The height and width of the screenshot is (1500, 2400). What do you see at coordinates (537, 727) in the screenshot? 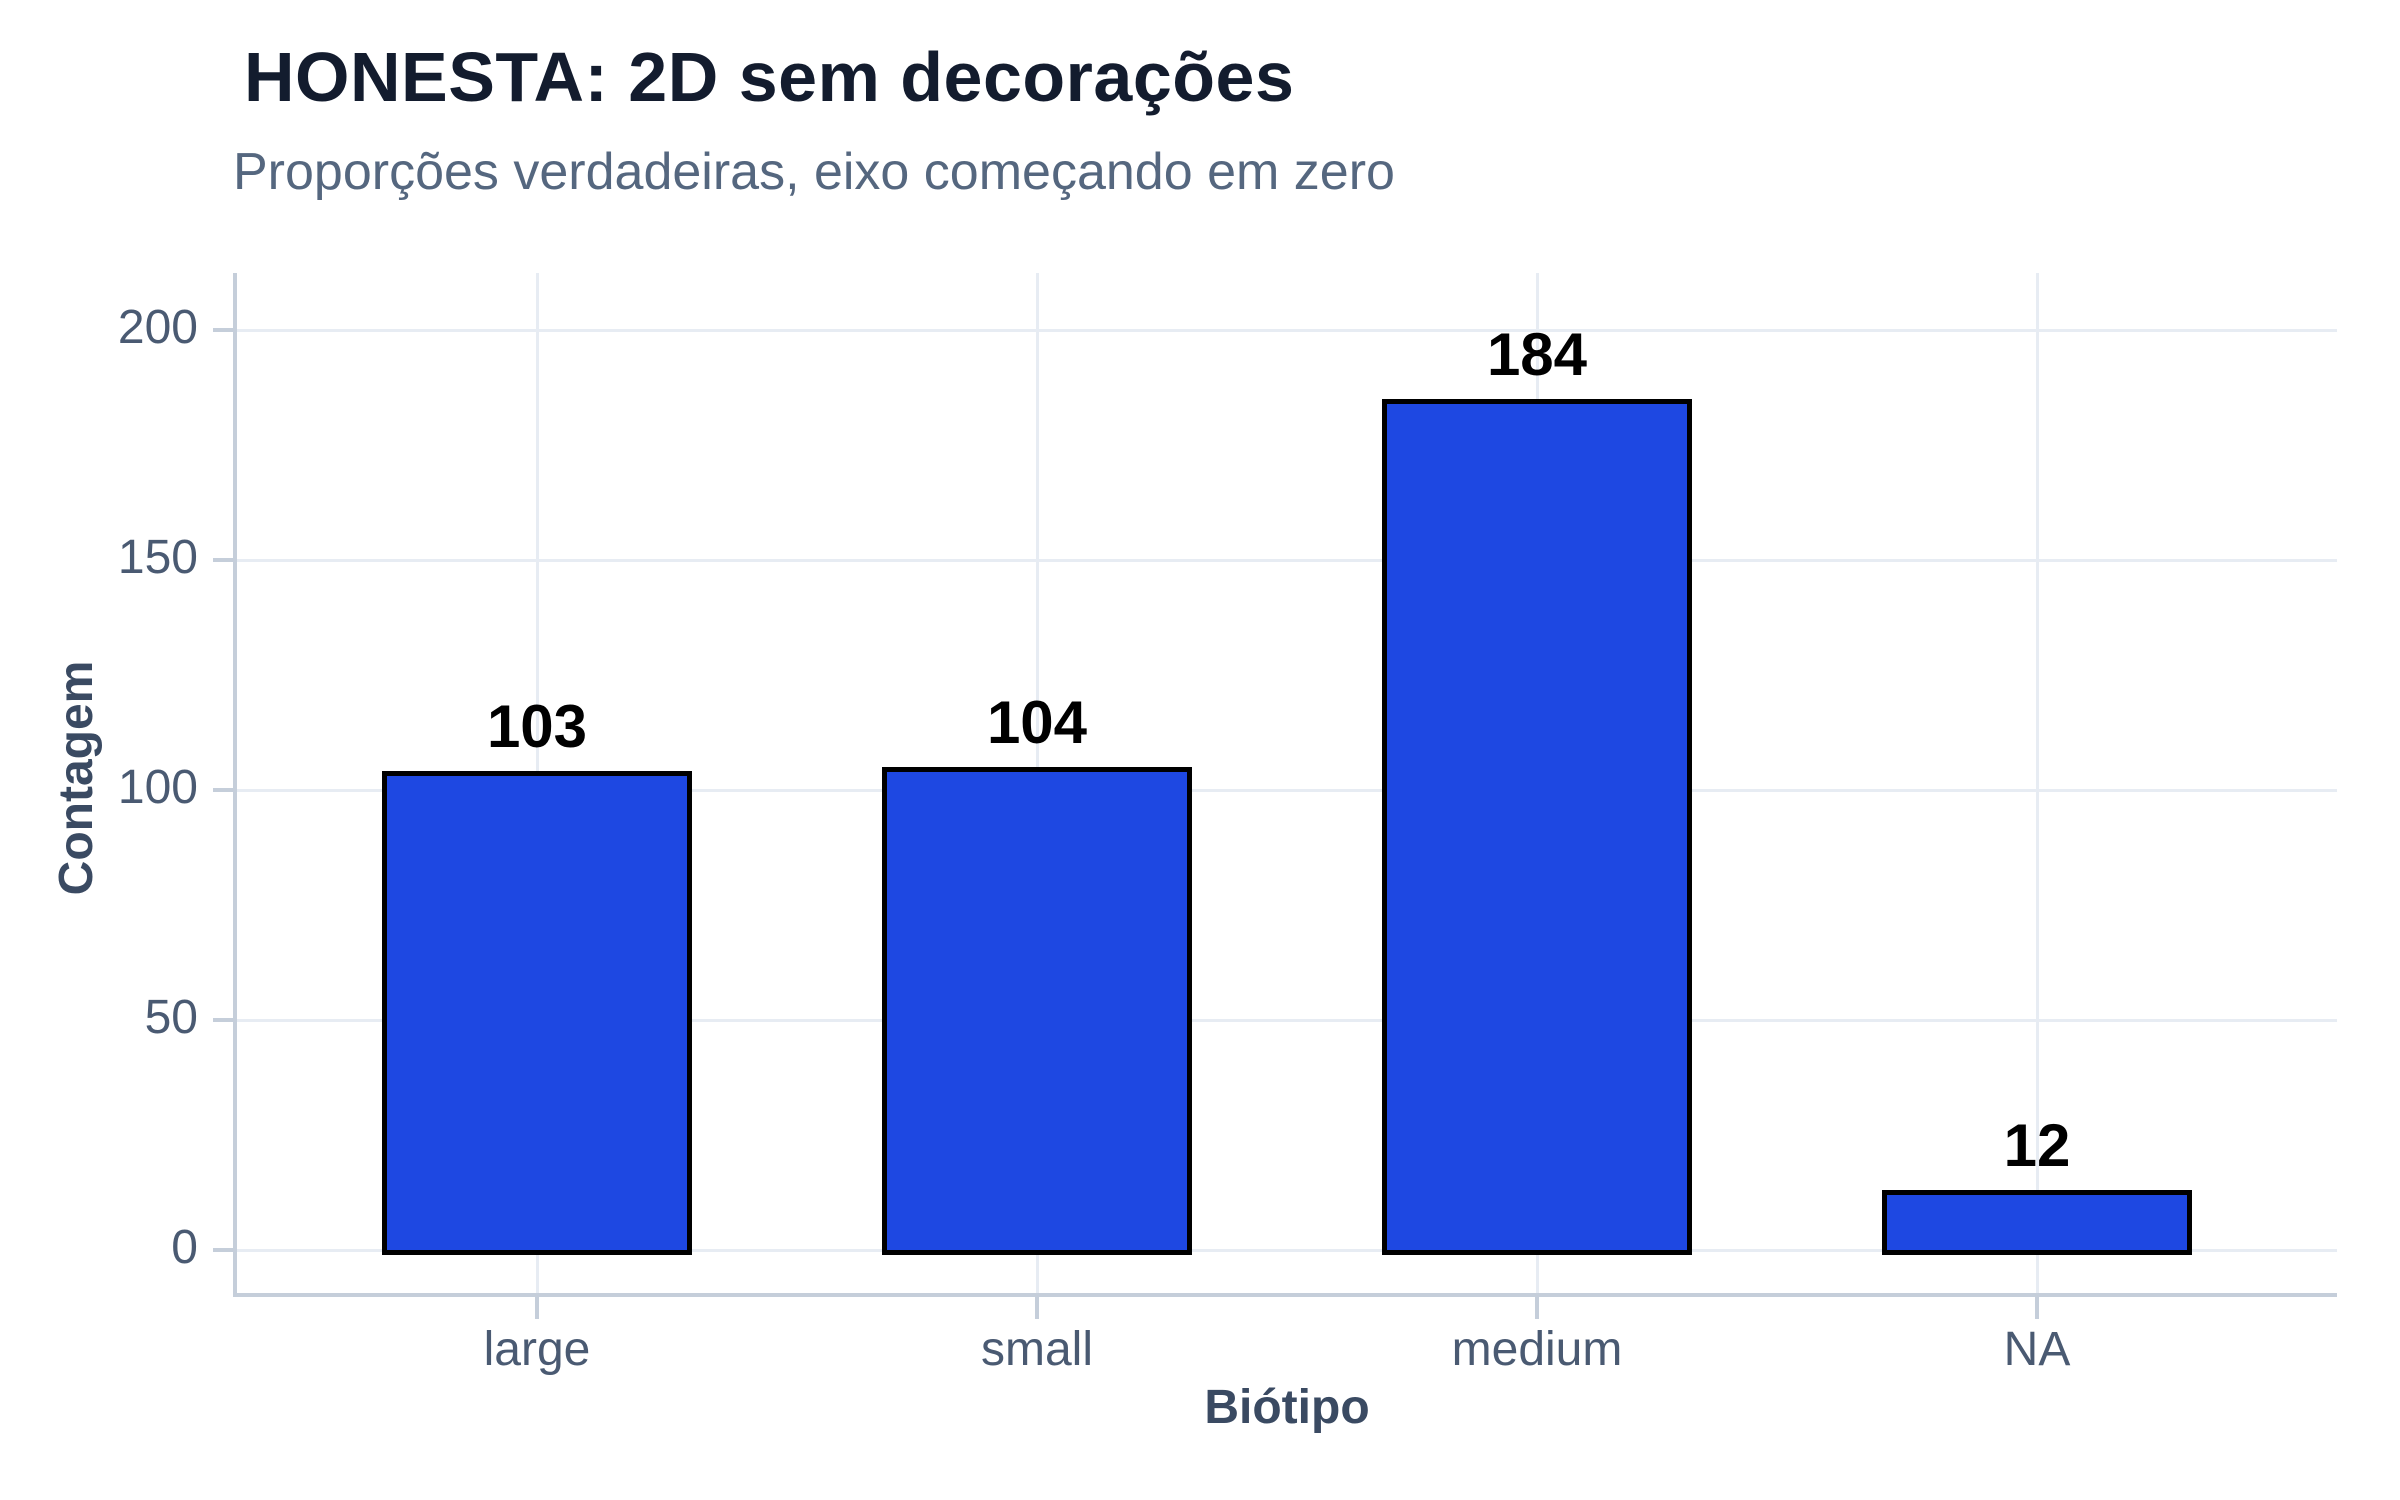
I see `bar-value-label: 103` at bounding box center [537, 727].